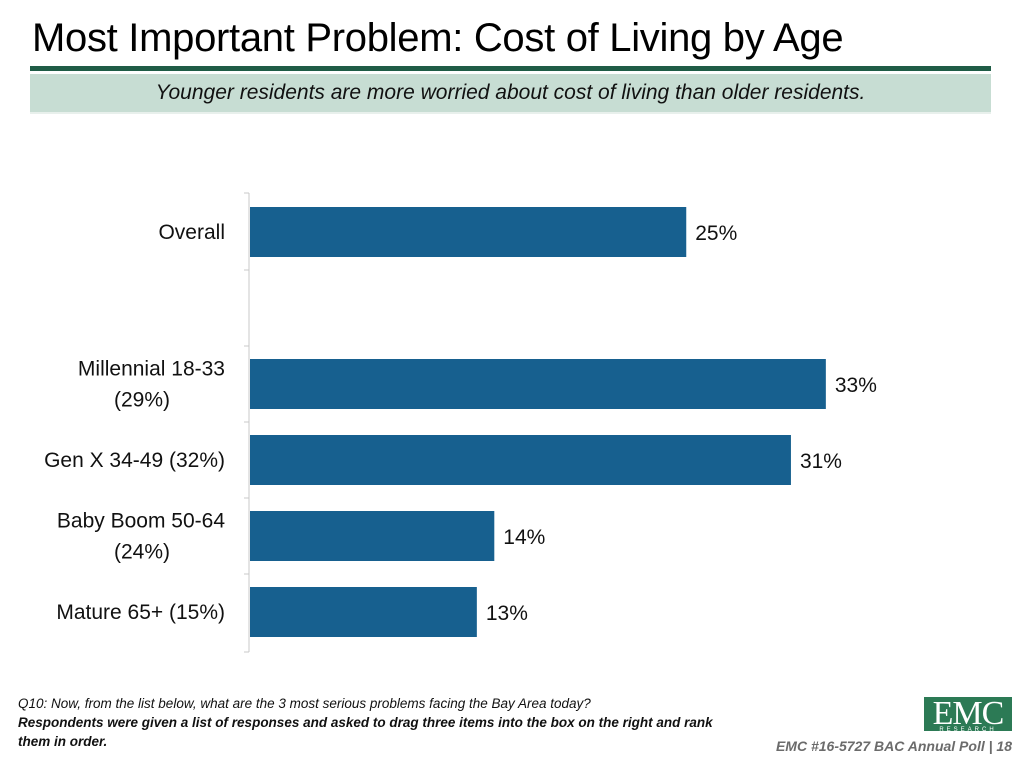 This screenshot has height=768, width=1024. I want to click on category-label: Overall, so click(191, 232).